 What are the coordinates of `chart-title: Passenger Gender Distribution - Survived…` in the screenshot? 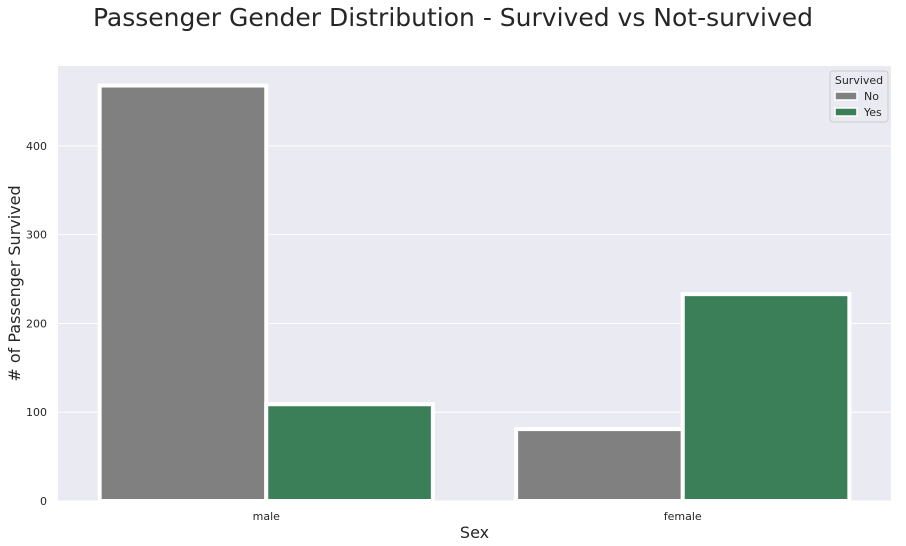 It's located at (453, 17).